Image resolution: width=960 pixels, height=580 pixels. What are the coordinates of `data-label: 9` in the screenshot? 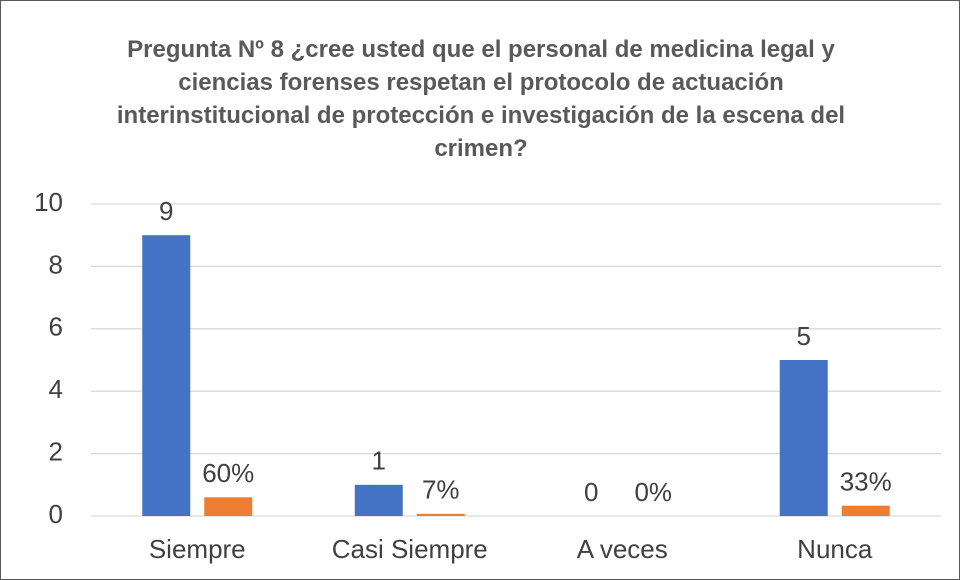 It's located at (166, 211).